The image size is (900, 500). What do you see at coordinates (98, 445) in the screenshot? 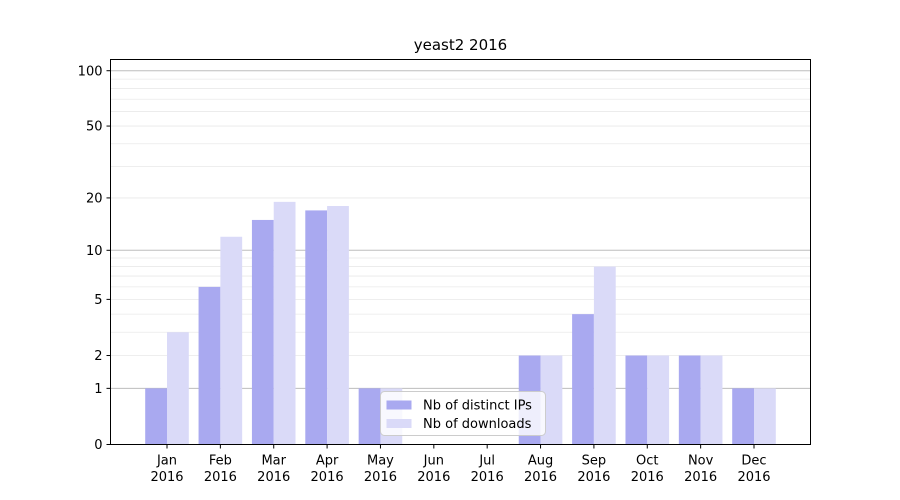
I see `y-tick-label: 0` at bounding box center [98, 445].